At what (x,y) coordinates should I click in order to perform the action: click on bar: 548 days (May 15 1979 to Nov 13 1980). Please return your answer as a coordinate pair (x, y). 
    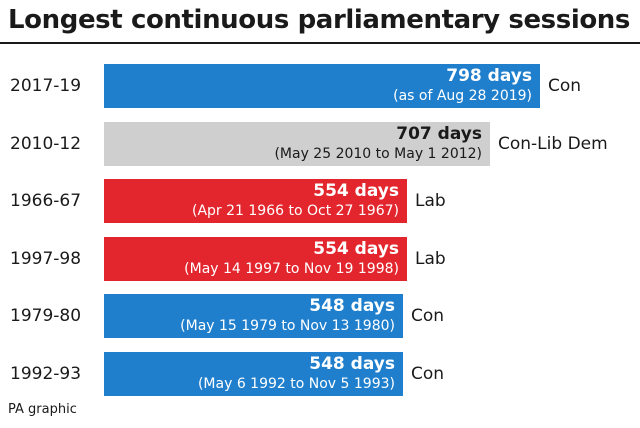
    Looking at the image, I should click on (253, 316).